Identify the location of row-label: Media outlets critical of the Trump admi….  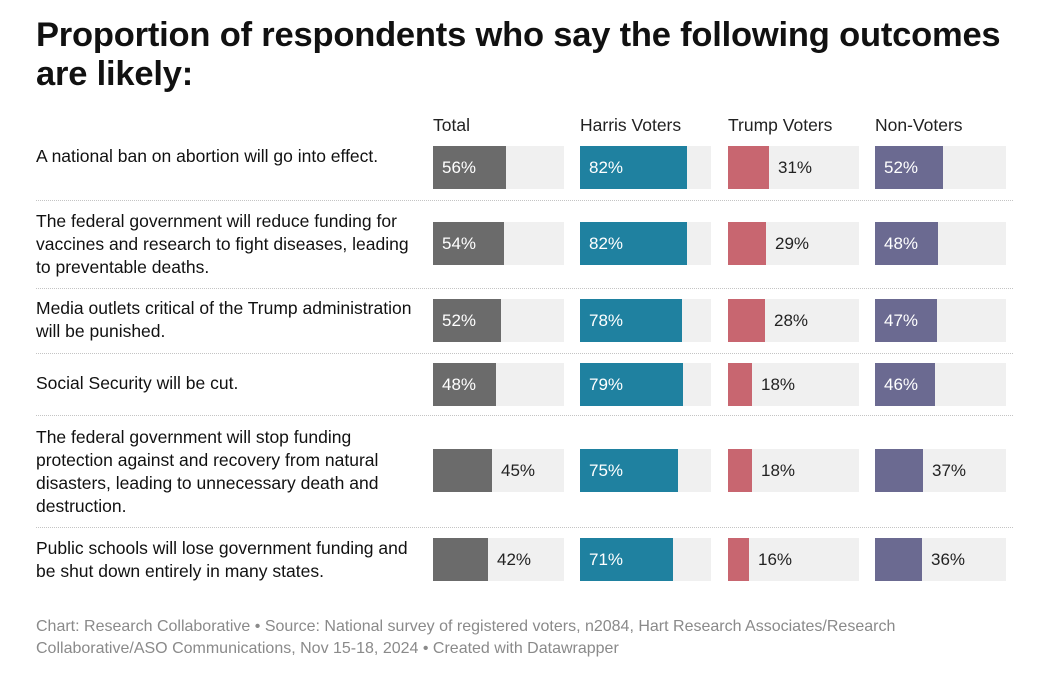
(224, 319).